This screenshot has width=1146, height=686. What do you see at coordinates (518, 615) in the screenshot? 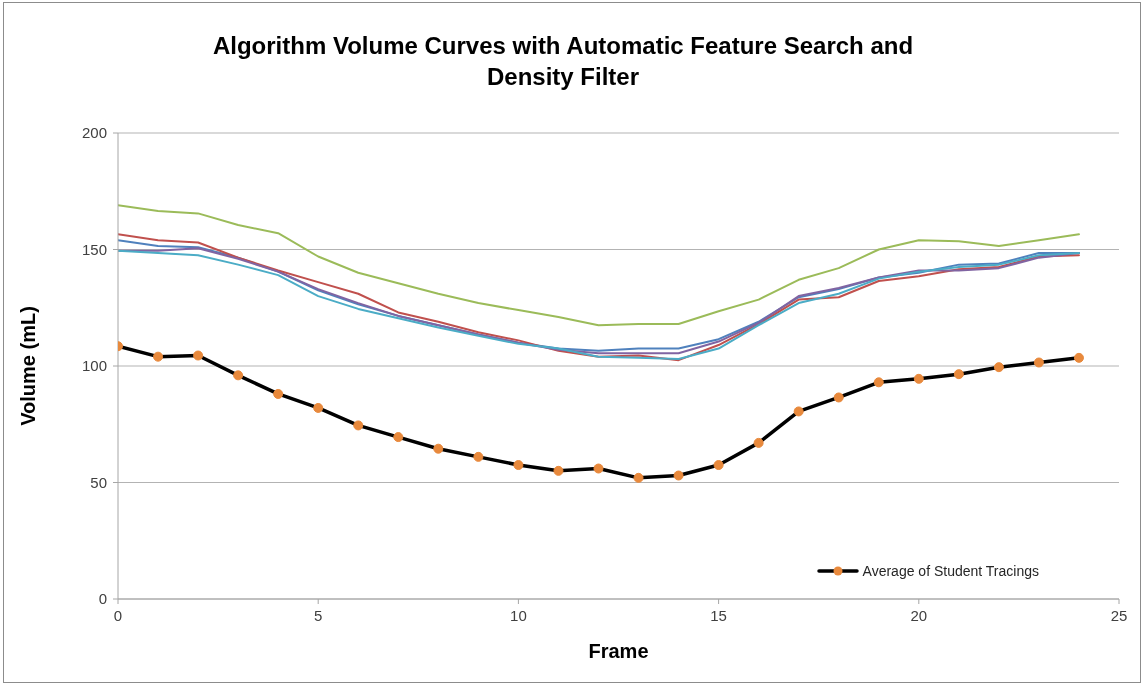
I see `x-tick-label: 10` at bounding box center [518, 615].